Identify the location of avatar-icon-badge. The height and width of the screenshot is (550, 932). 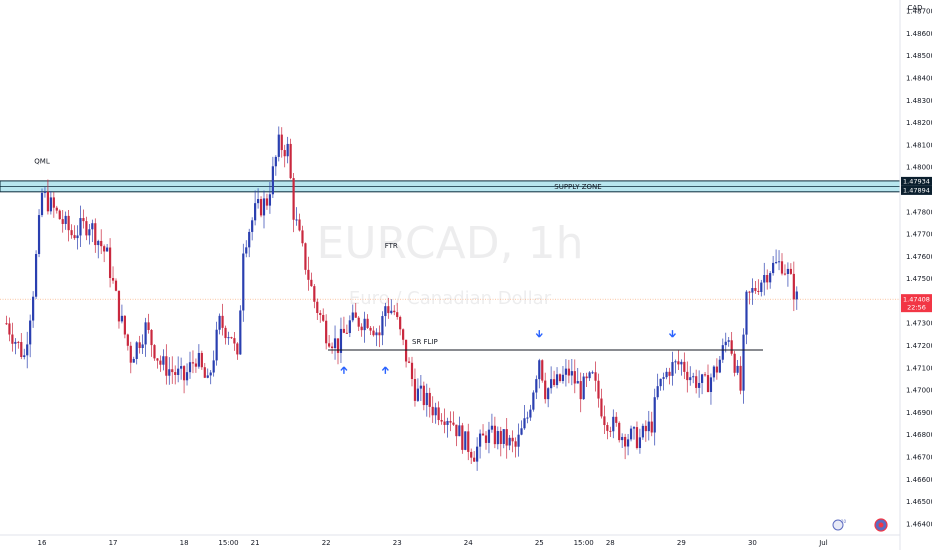
(881, 525).